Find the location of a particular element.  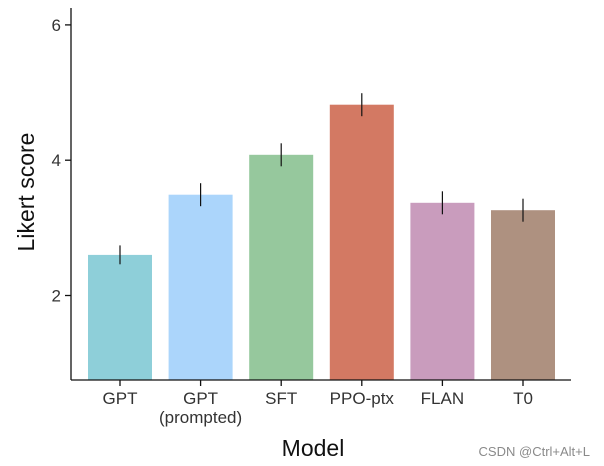

y-tick-label: 6 is located at coordinates (56, 25).